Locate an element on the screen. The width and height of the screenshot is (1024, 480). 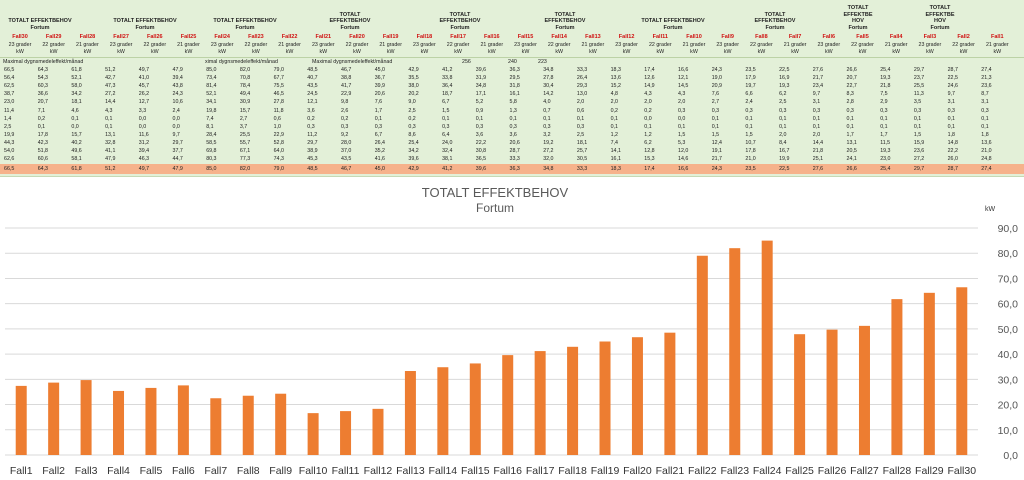
fall-label: Fall30 is located at coordinates (20, 37).